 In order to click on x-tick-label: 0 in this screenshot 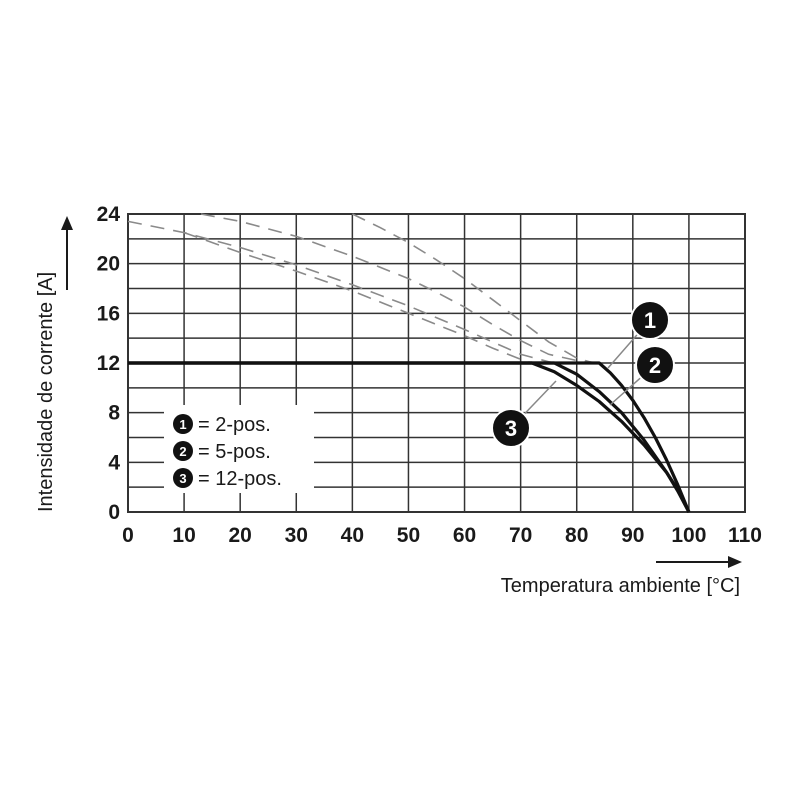, I will do `click(128, 535)`.